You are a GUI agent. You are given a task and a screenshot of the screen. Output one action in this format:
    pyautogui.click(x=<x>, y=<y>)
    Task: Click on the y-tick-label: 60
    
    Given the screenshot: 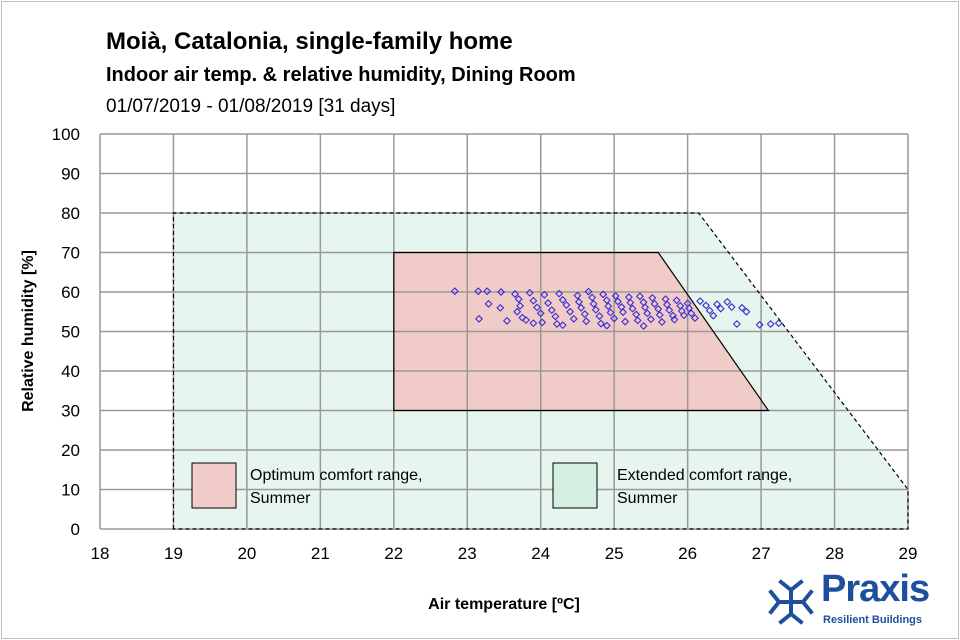 What is the action you would take?
    pyautogui.click(x=70, y=292)
    